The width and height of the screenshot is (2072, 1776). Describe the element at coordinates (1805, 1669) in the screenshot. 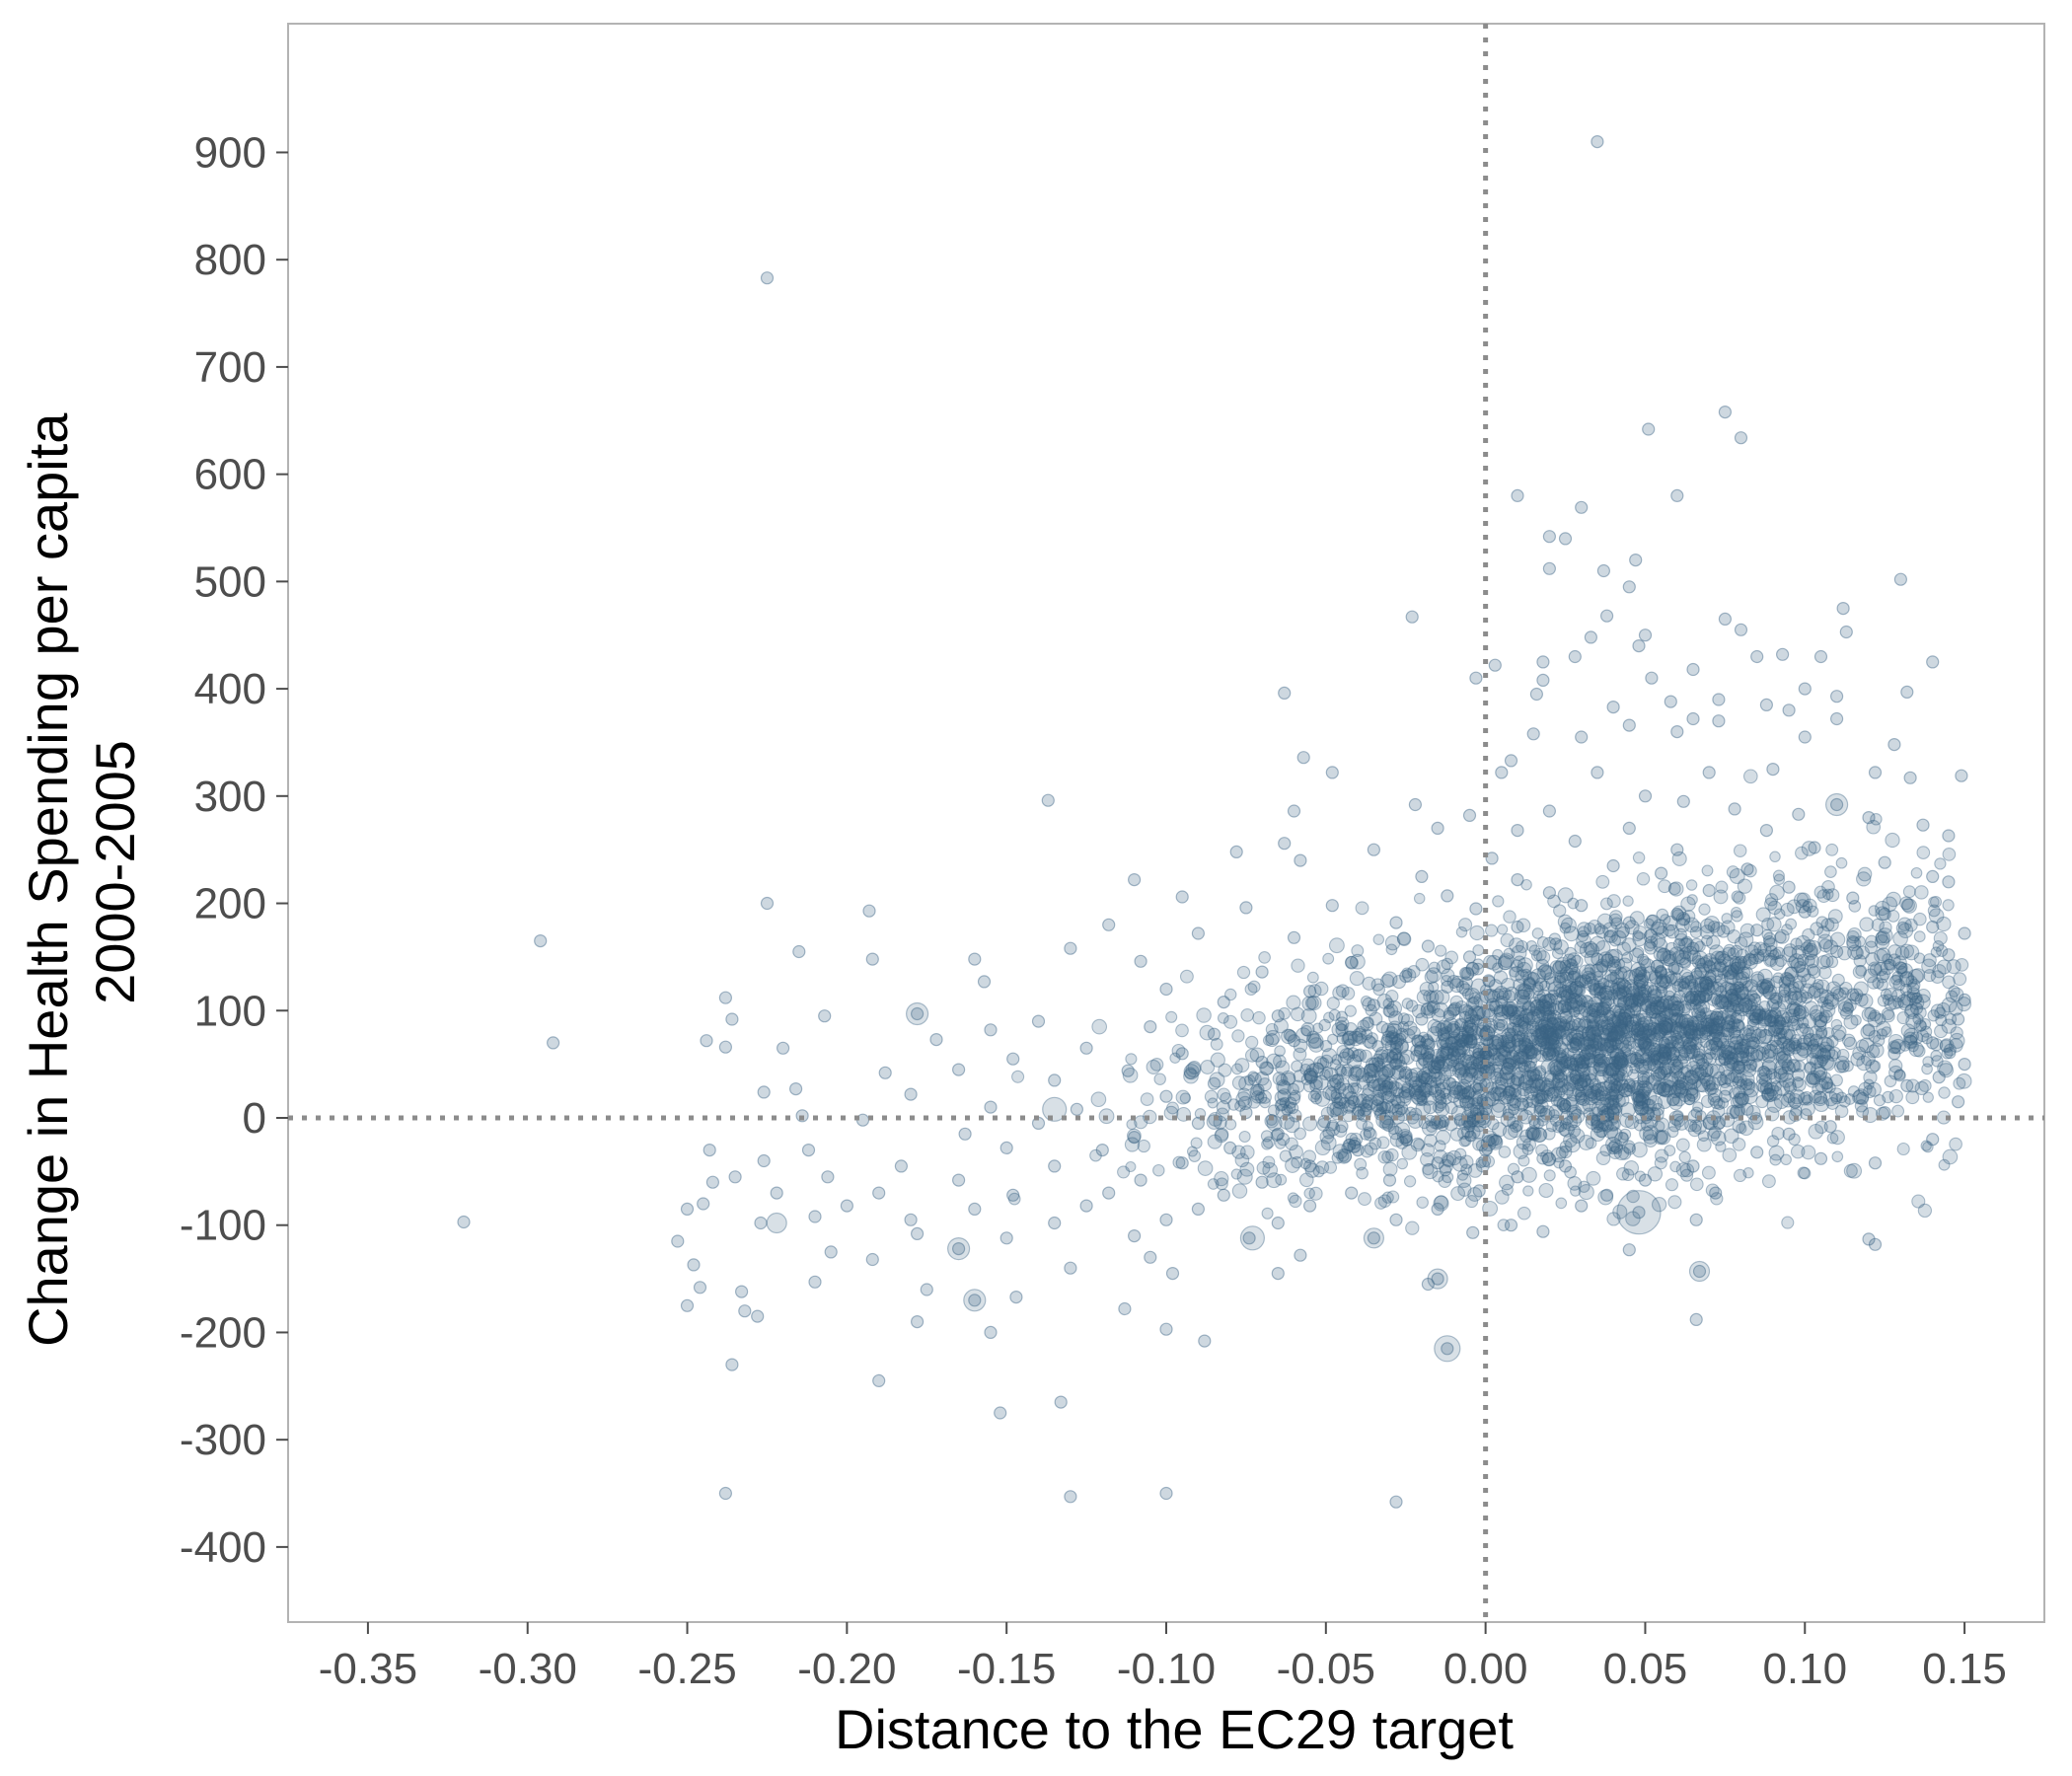

I see `x-tick-label-9: 0.10` at that location.